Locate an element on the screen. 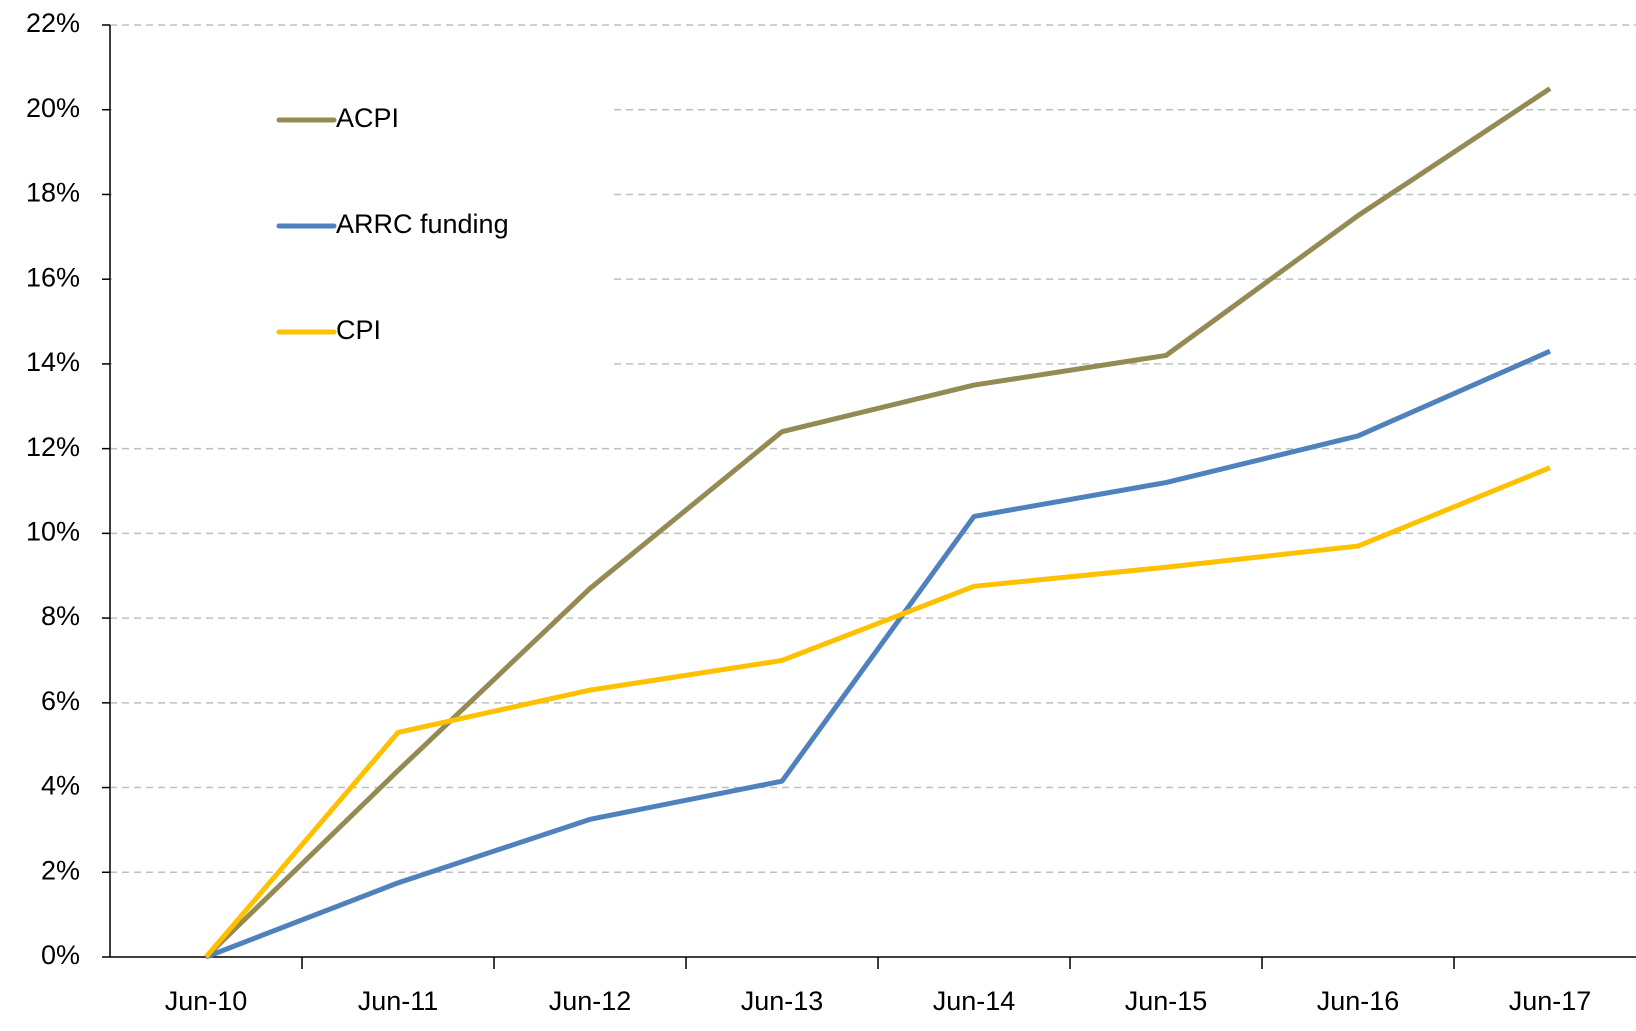 The width and height of the screenshot is (1636, 1031). y-tick-label: 20% is located at coordinates (53, 108).